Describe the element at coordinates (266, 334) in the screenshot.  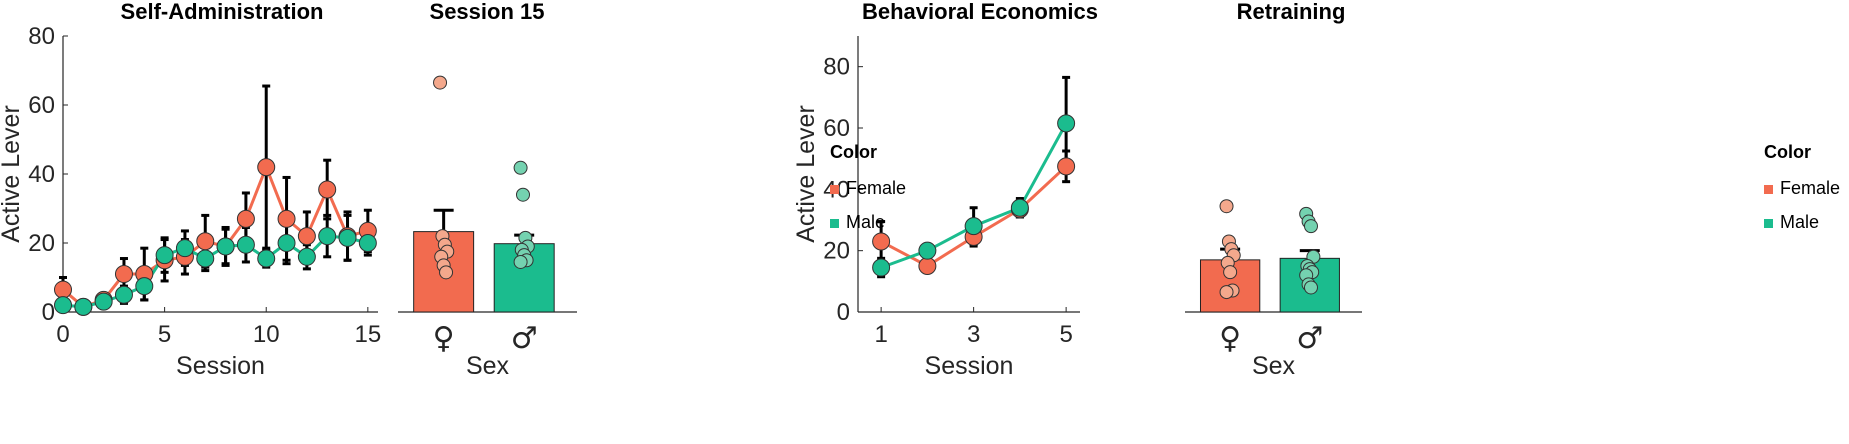
I see `x-tick-label: 10` at that location.